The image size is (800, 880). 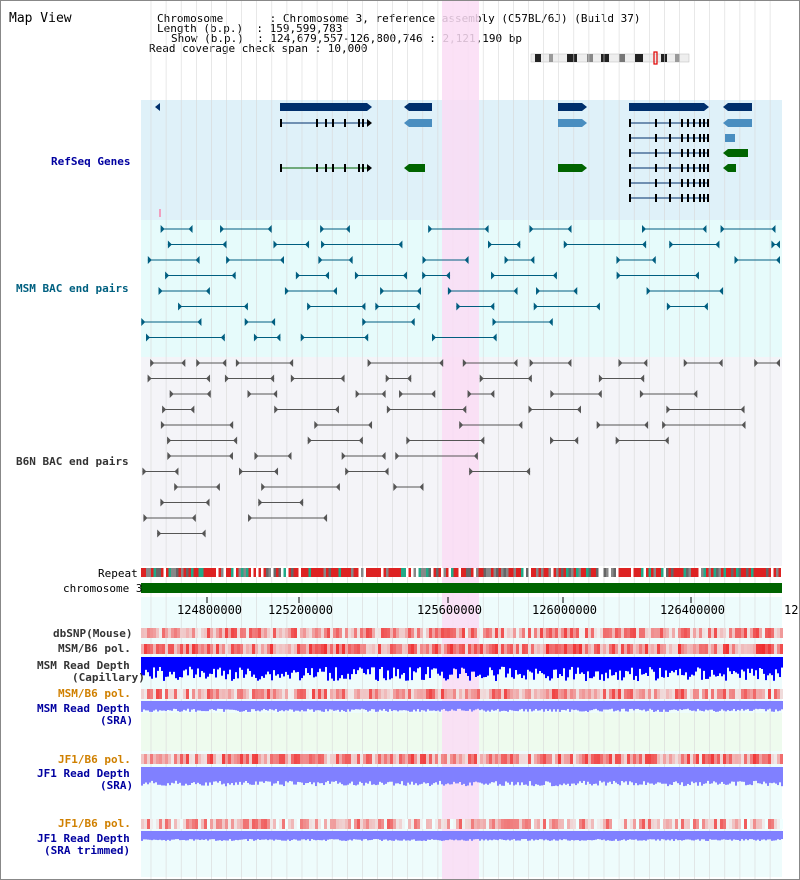 I want to click on chromosome-bar, so click(x=461, y=588).